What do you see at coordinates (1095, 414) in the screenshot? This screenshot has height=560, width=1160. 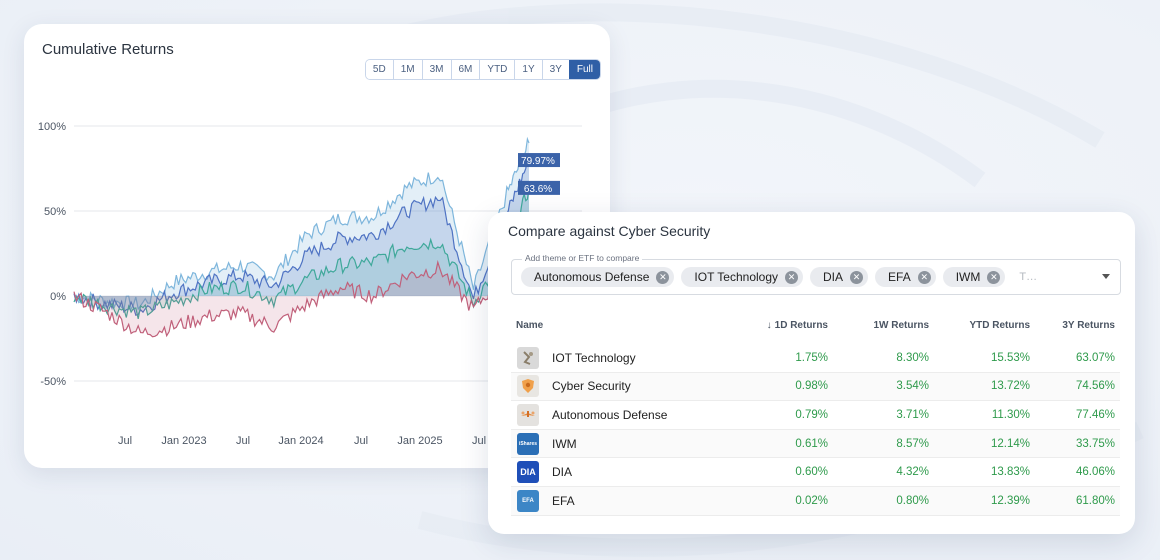 I see `row-y3-return: 77.46%` at bounding box center [1095, 414].